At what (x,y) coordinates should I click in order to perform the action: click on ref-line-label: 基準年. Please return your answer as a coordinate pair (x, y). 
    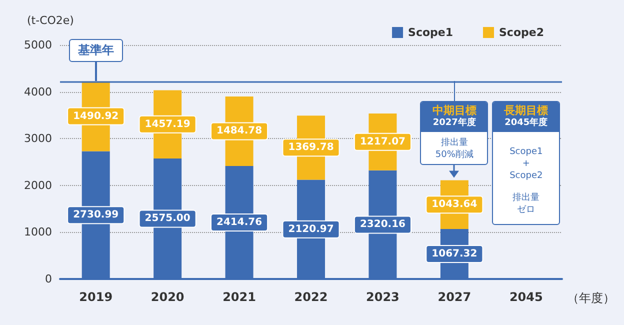
    Looking at the image, I should click on (95, 50).